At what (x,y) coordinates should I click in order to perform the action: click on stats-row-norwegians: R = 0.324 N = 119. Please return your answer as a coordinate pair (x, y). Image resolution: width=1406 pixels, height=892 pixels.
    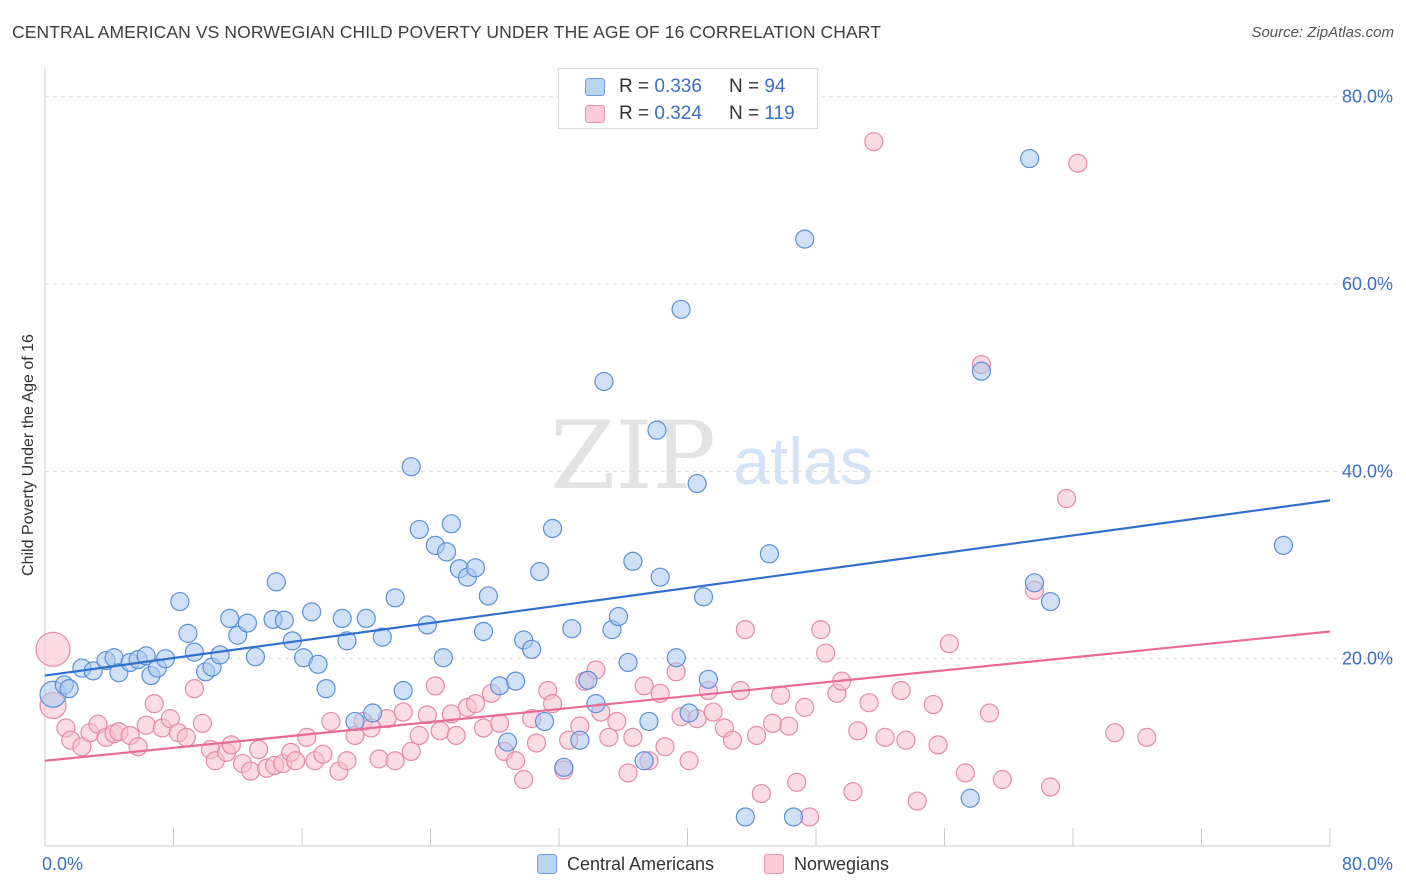
    Looking at the image, I should click on (677, 114).